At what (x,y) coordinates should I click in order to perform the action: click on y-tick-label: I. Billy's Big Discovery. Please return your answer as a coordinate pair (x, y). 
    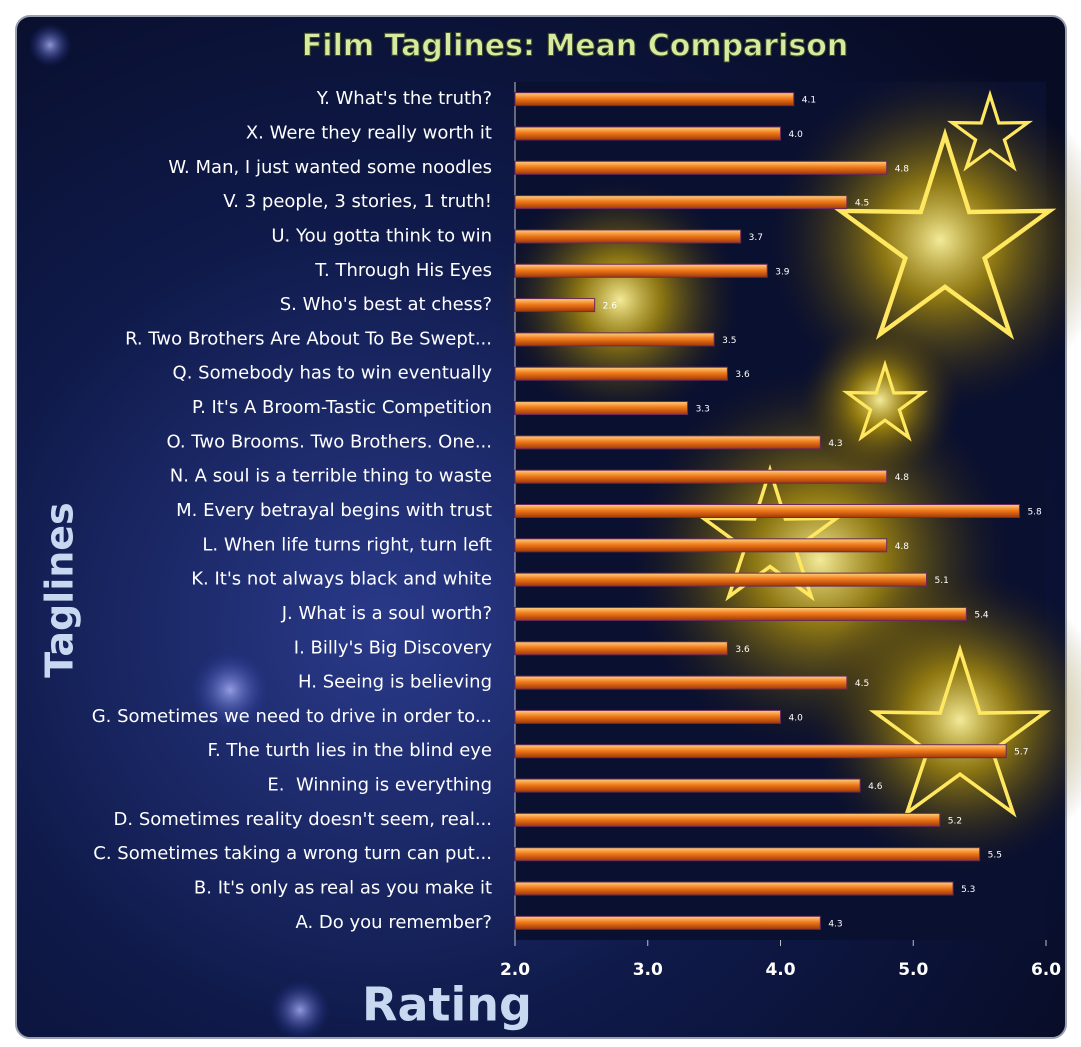
    Looking at the image, I should click on (393, 647).